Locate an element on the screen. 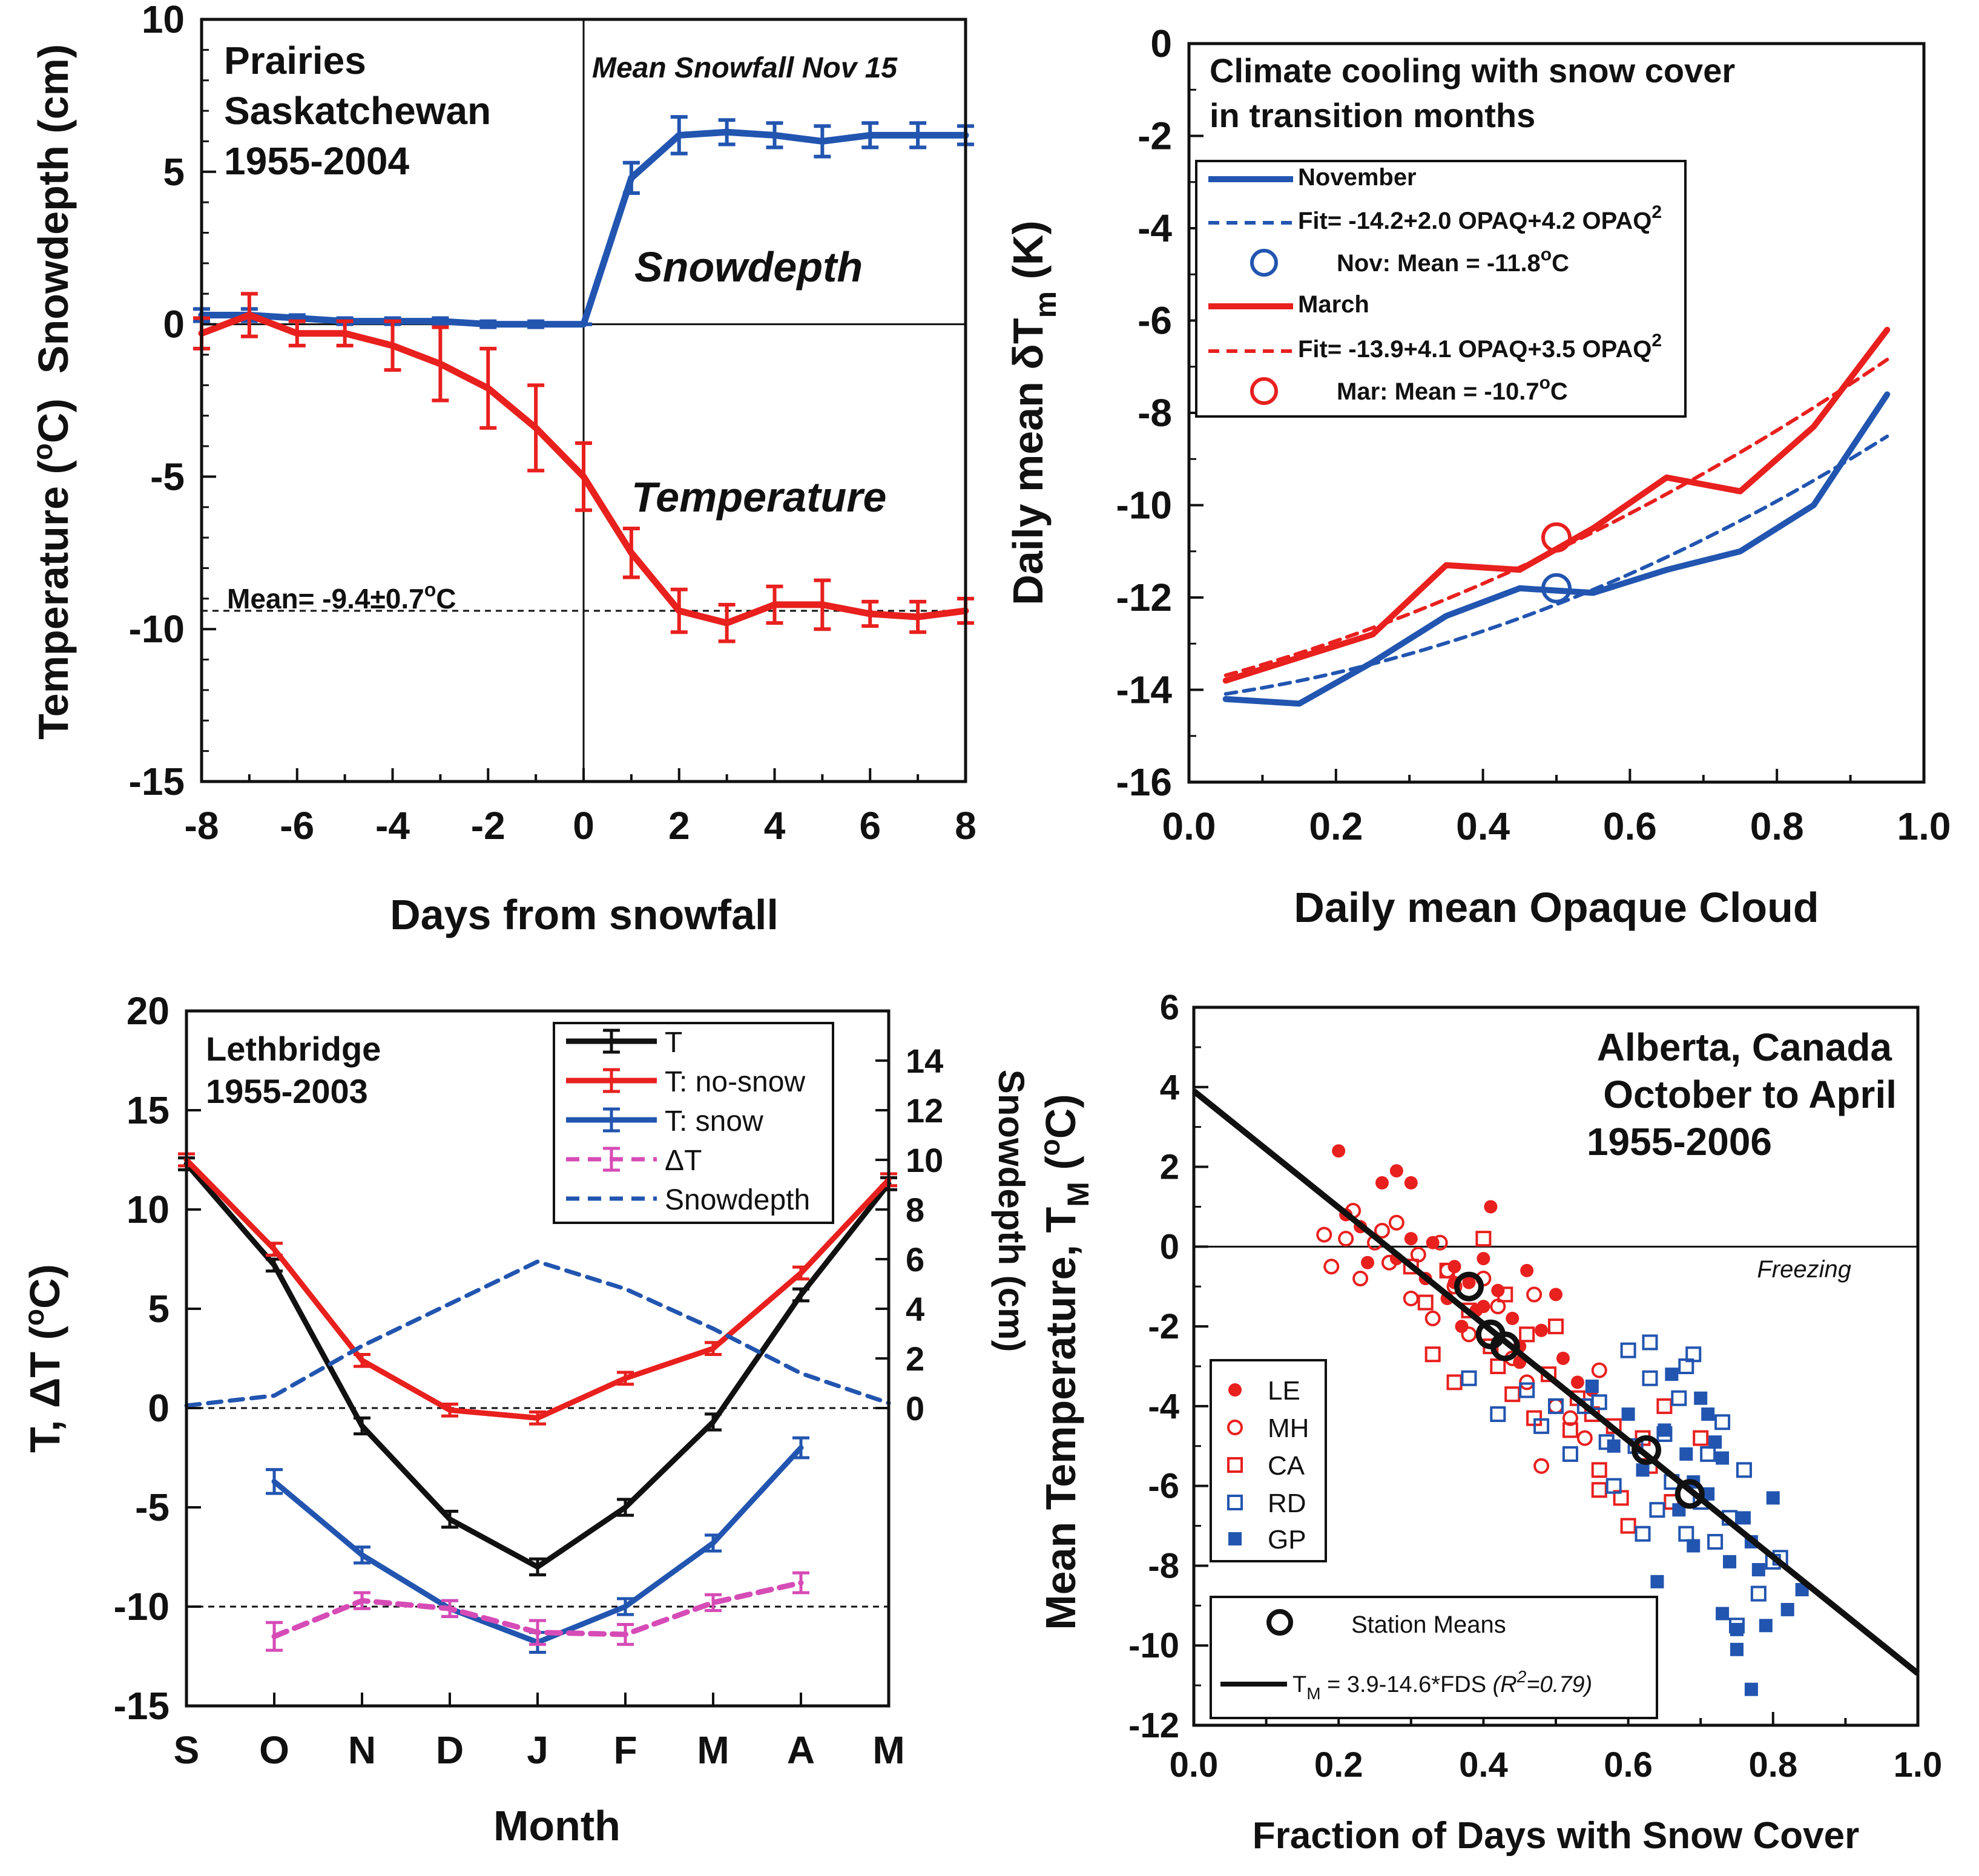 The height and width of the screenshot is (1876, 1979). p3-legend-label: T: no-snow is located at coordinates (735, 1082).